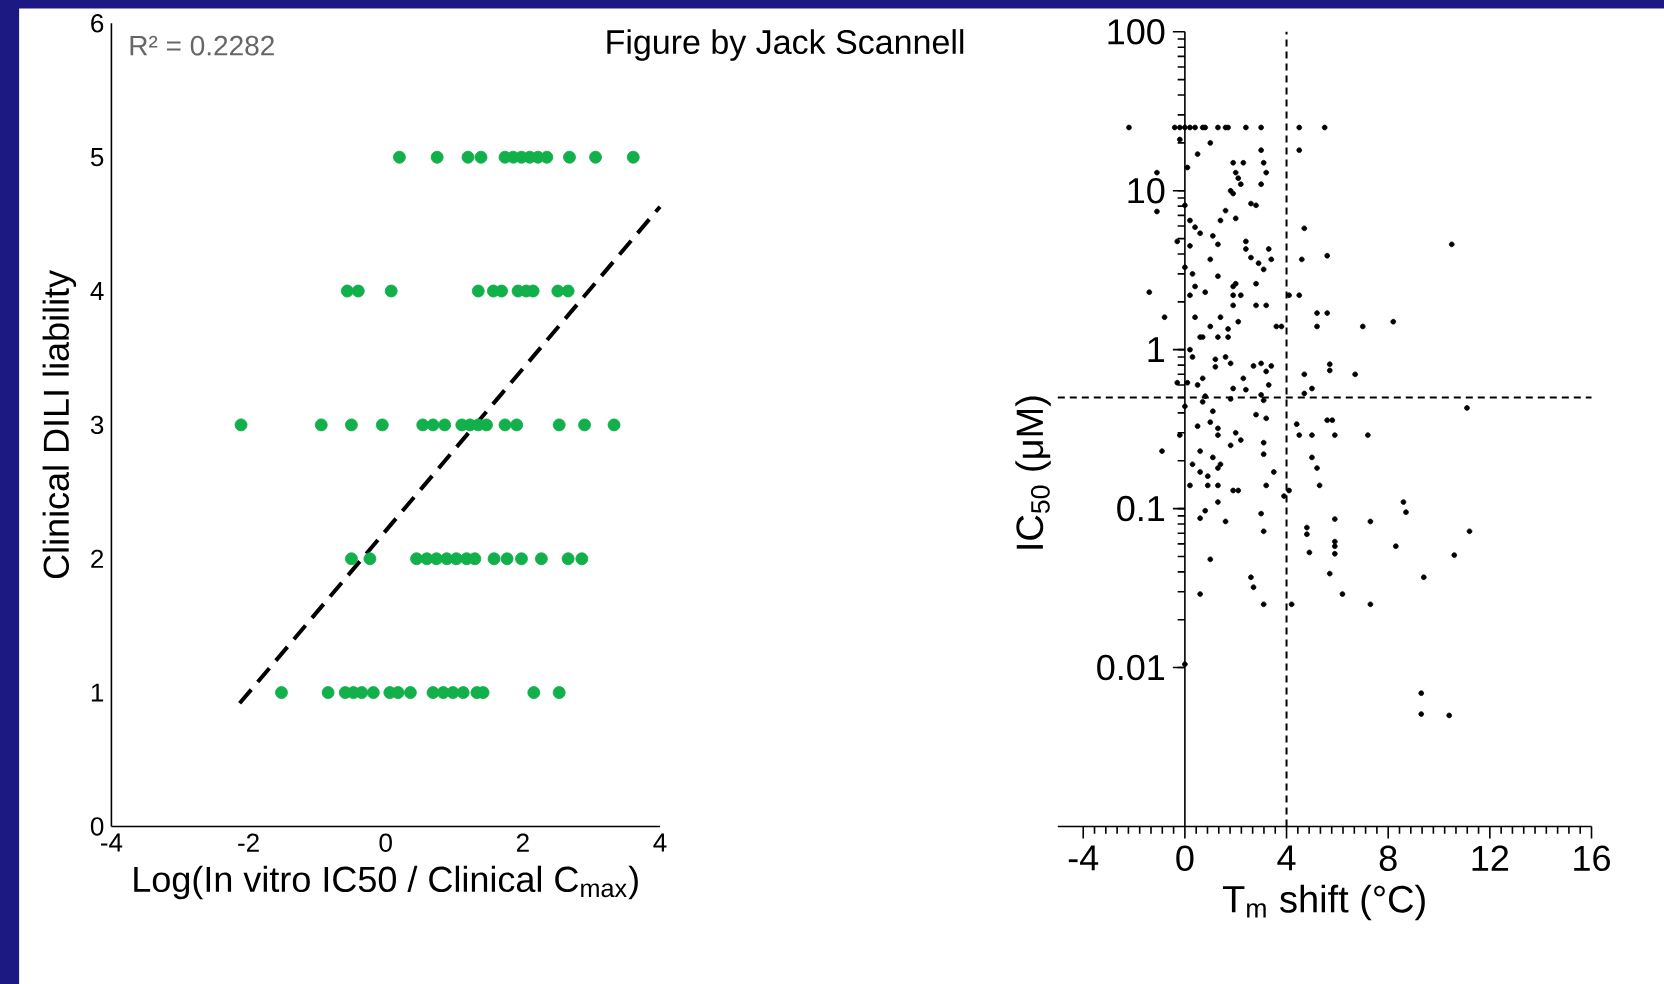 This screenshot has width=1664, height=984. I want to click on annotation: Figure by Jack Scannell, so click(785, 45).